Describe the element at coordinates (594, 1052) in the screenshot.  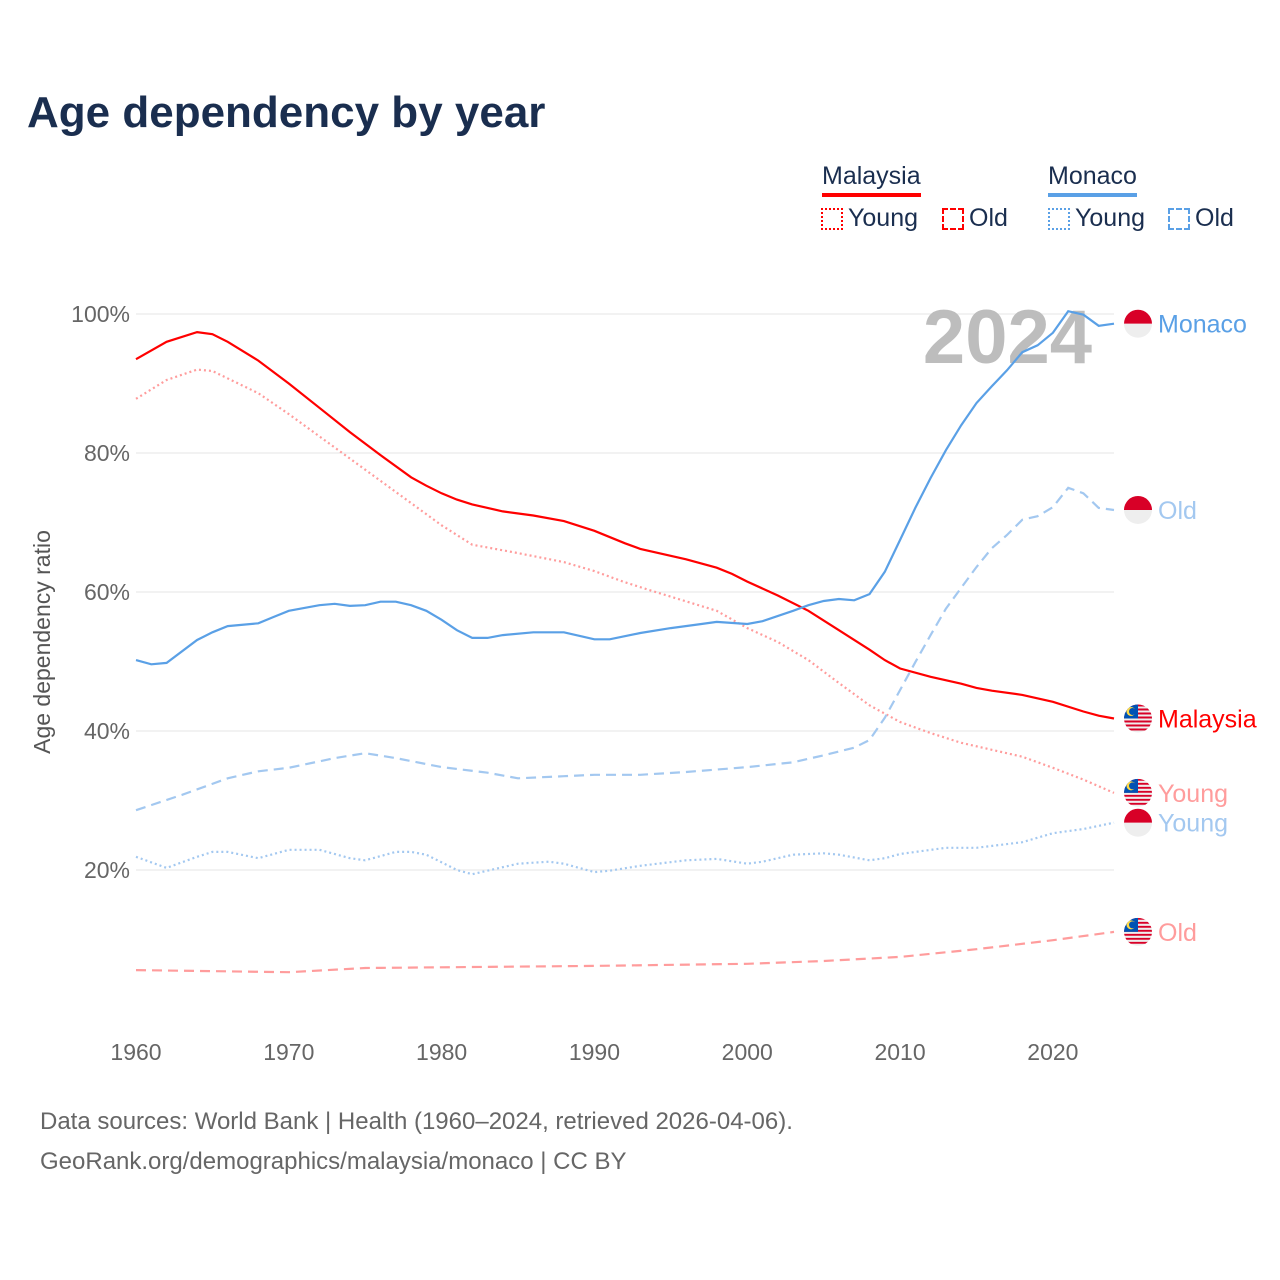
I see `x-tick-label: 1990` at that location.